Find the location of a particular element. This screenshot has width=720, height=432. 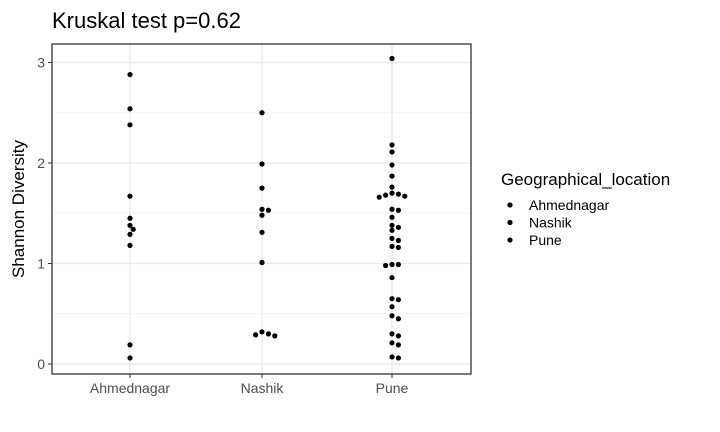

y-tick-label: 1 is located at coordinates (41, 264).